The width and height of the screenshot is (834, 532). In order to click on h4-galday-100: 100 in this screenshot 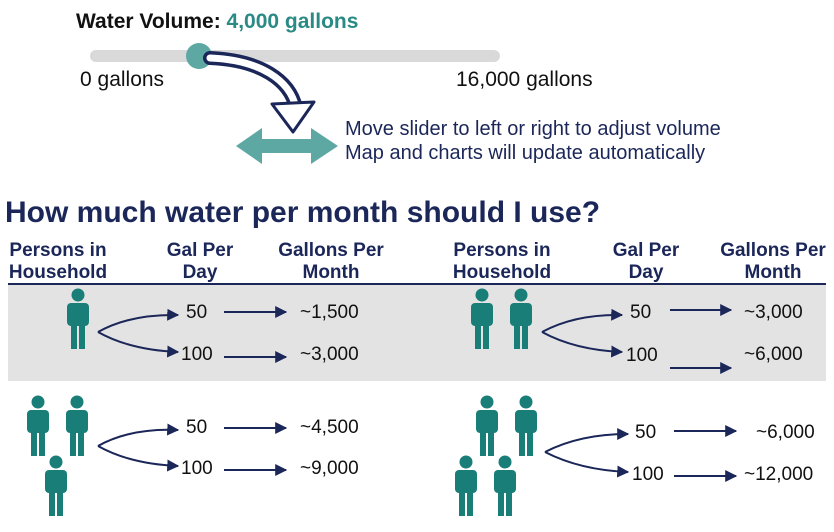, I will do `click(648, 474)`.